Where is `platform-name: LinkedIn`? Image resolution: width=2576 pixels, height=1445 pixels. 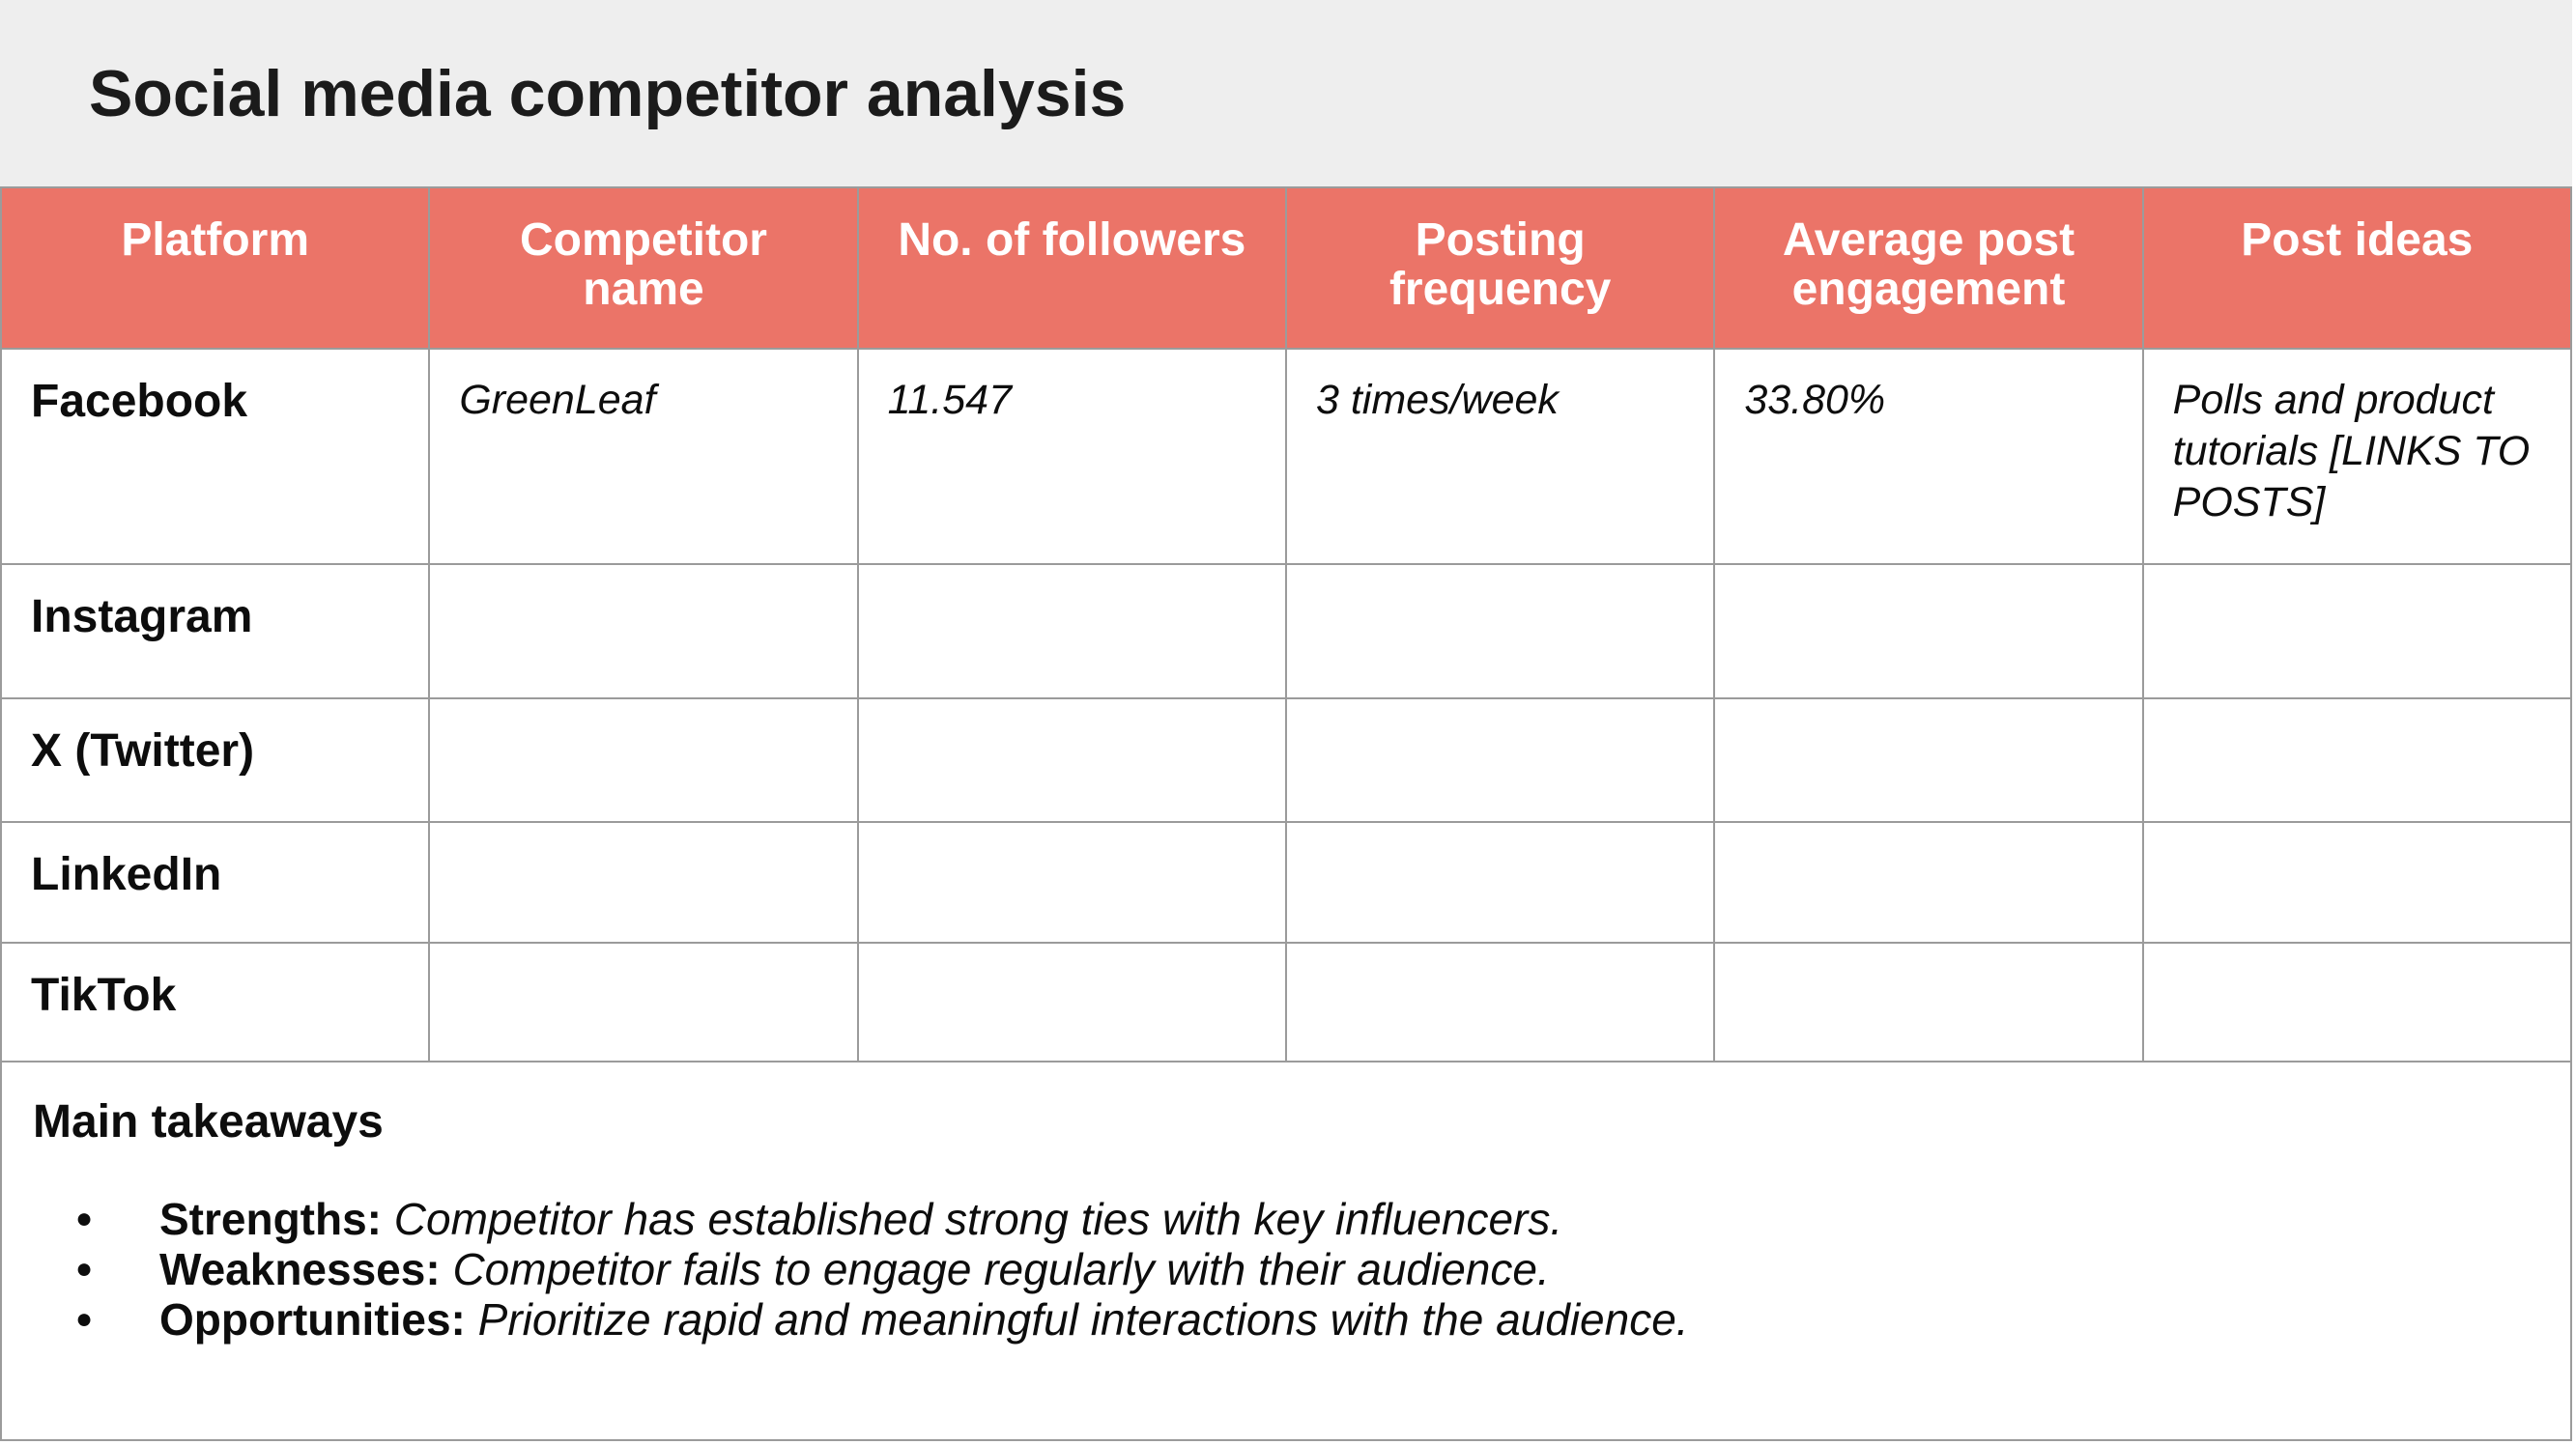
platform-name: LinkedIn is located at coordinates (127, 875).